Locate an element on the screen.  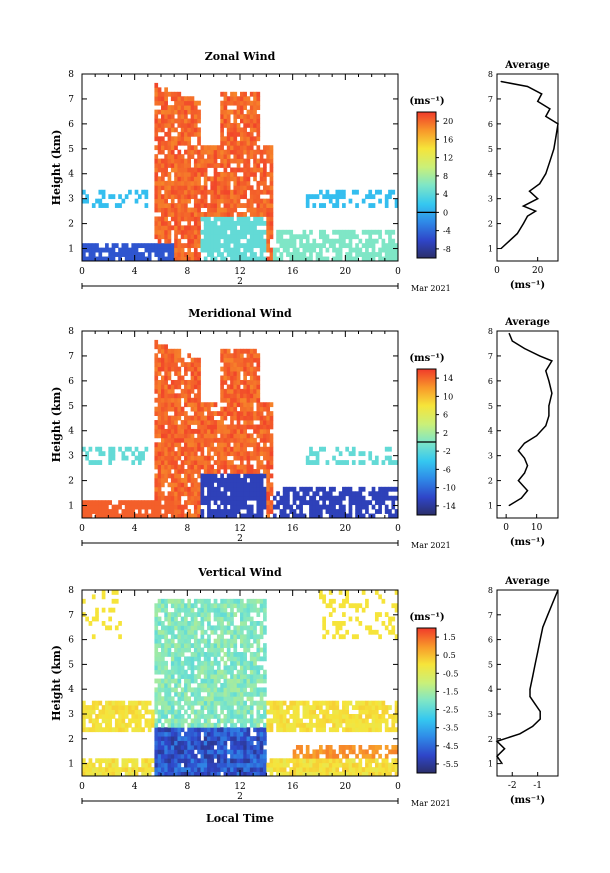
x-tick-label: 8 is located at coordinates (187, 272).